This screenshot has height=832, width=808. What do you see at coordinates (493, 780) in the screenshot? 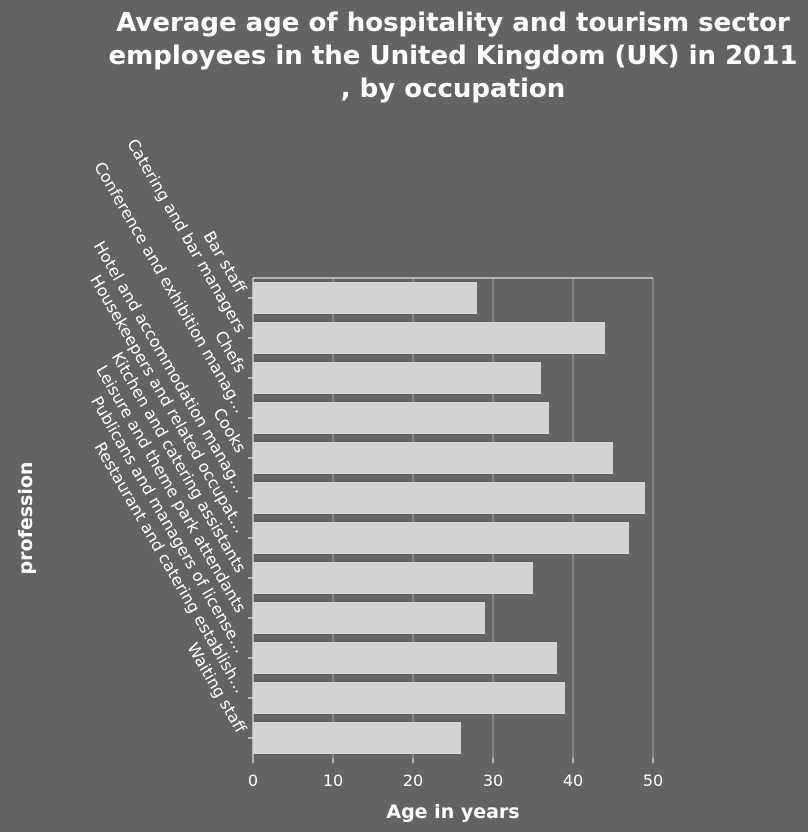
I see `x-tick-label: 30` at bounding box center [493, 780].